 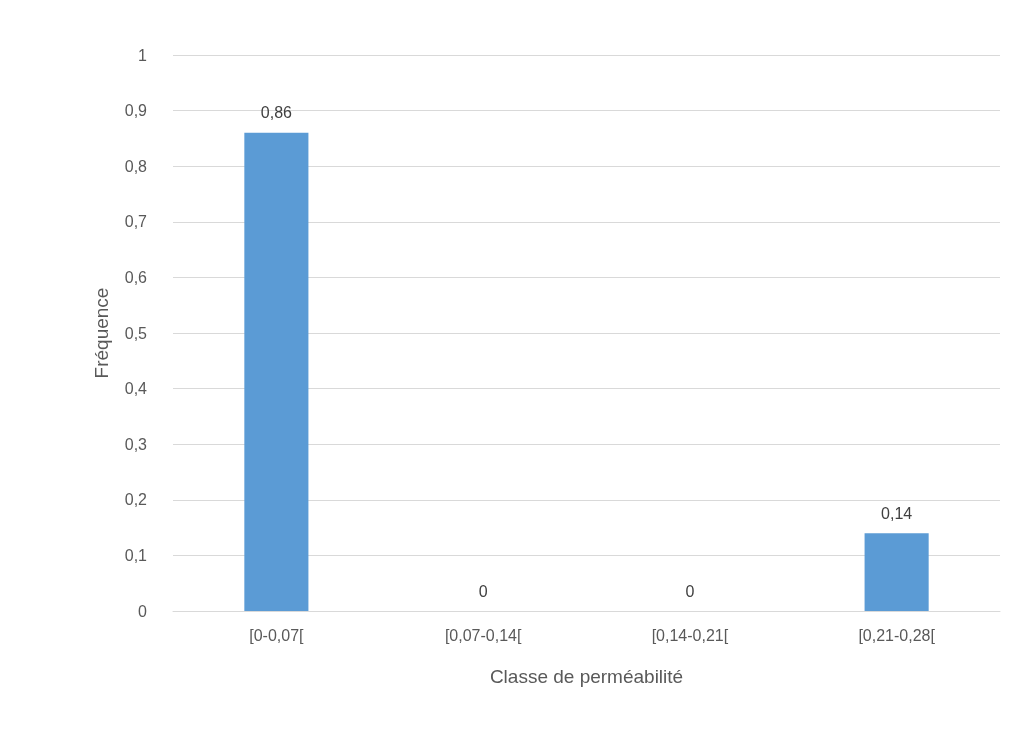 I want to click on data-label: 0,86, so click(x=276, y=113).